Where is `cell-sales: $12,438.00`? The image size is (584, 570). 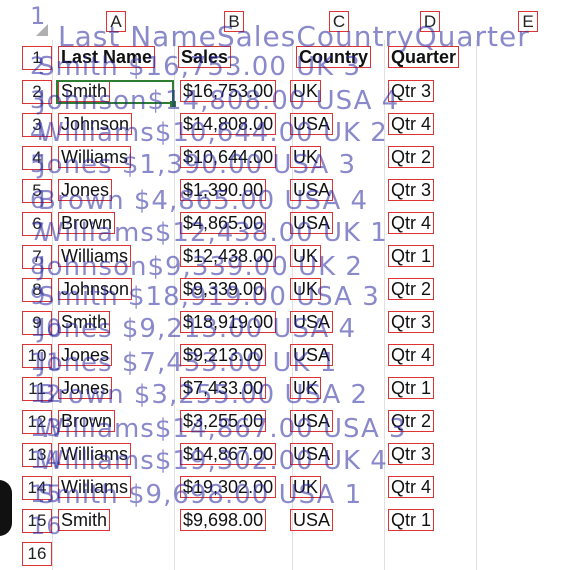
cell-sales: $12,438.00 is located at coordinates (228, 256).